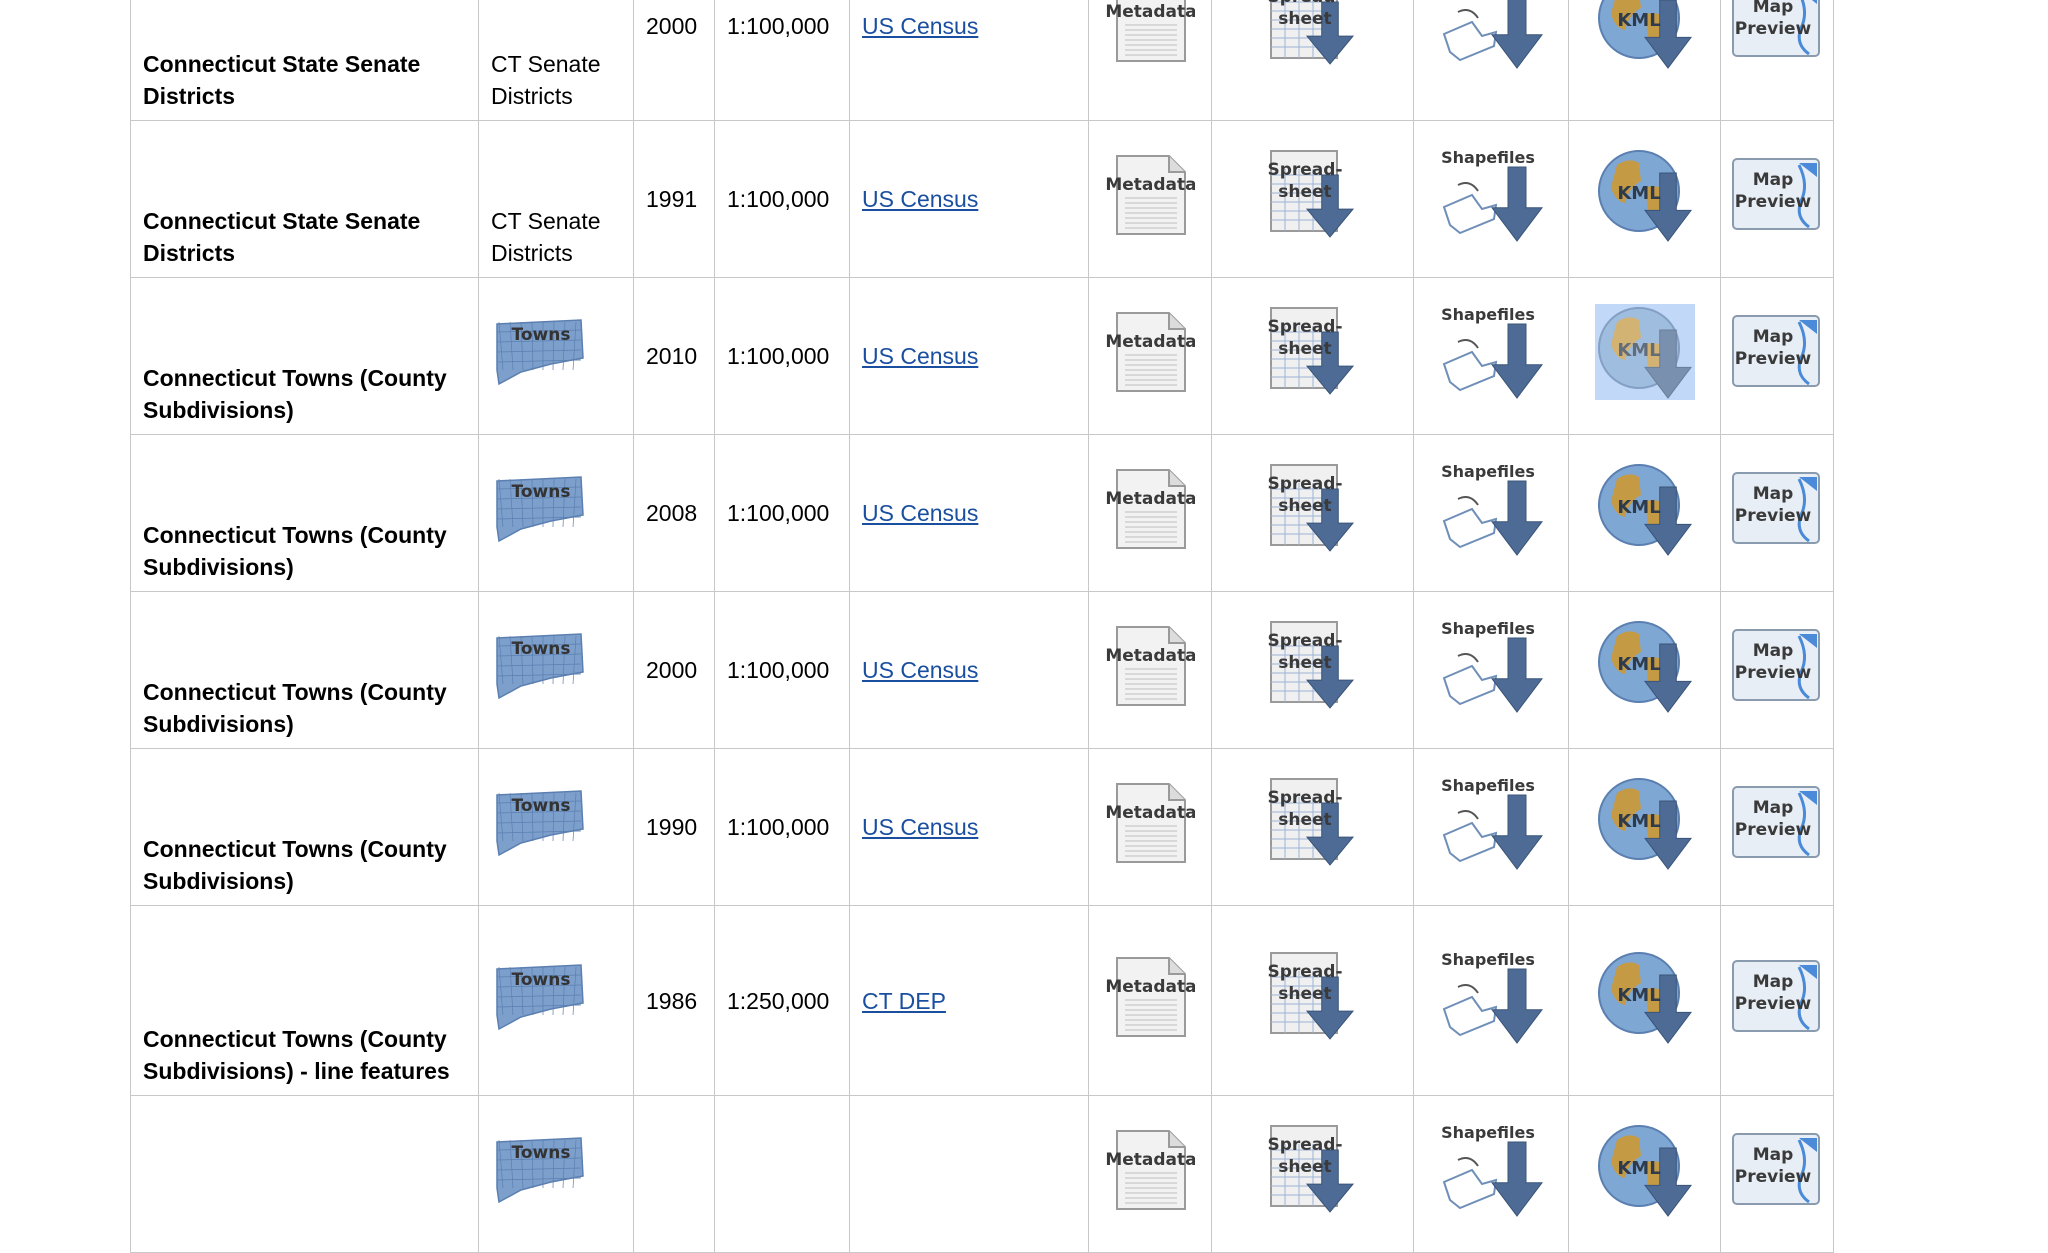 The width and height of the screenshot is (2048, 1253). What do you see at coordinates (541, 980) in the screenshot?
I see `svg-text: Towns` at bounding box center [541, 980].